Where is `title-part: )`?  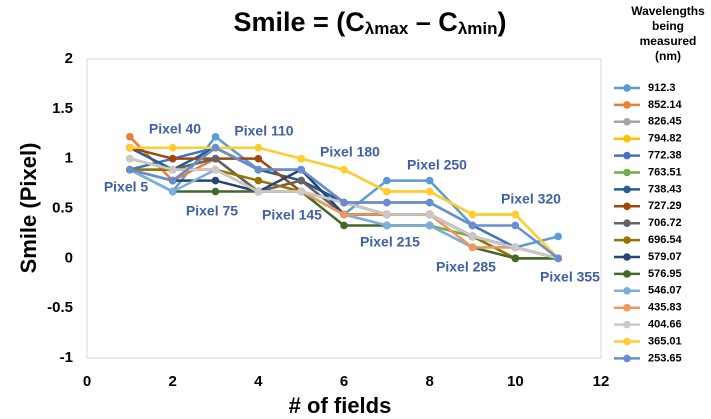 title-part: ) is located at coordinates (502, 22).